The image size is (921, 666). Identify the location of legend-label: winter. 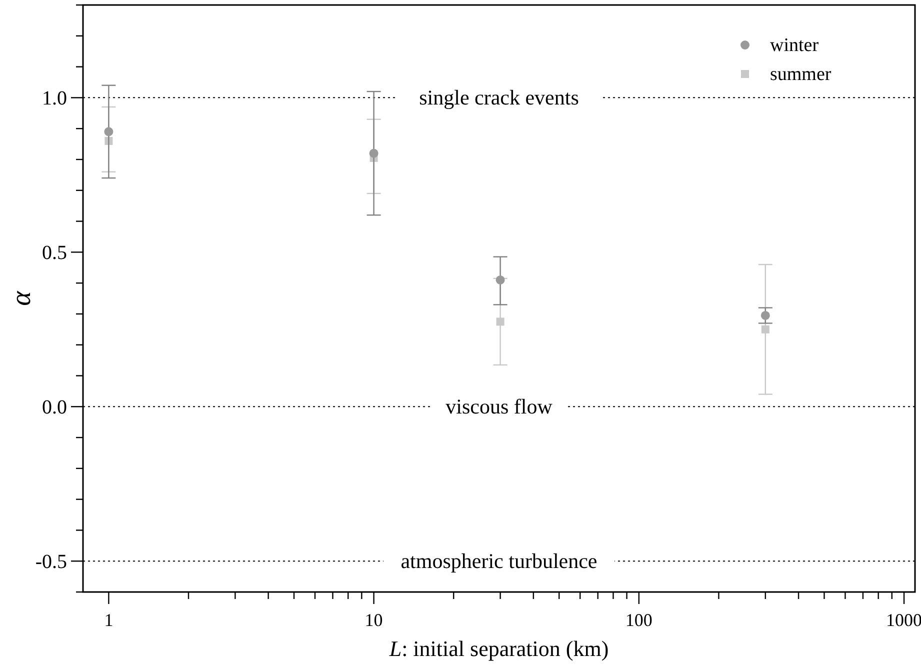
(795, 45).